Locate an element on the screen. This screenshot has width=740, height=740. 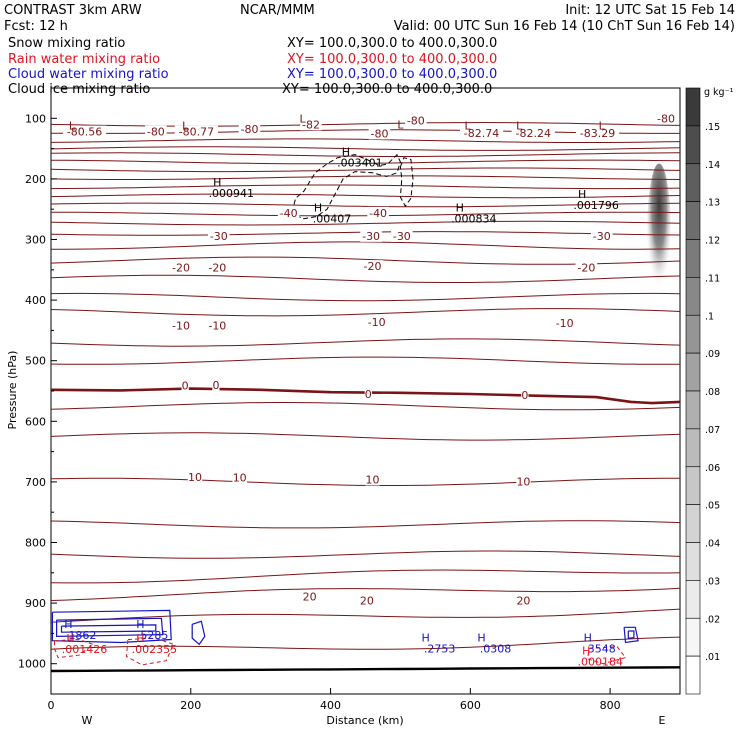
colorbar-tick-label: .13 is located at coordinates (712, 203).